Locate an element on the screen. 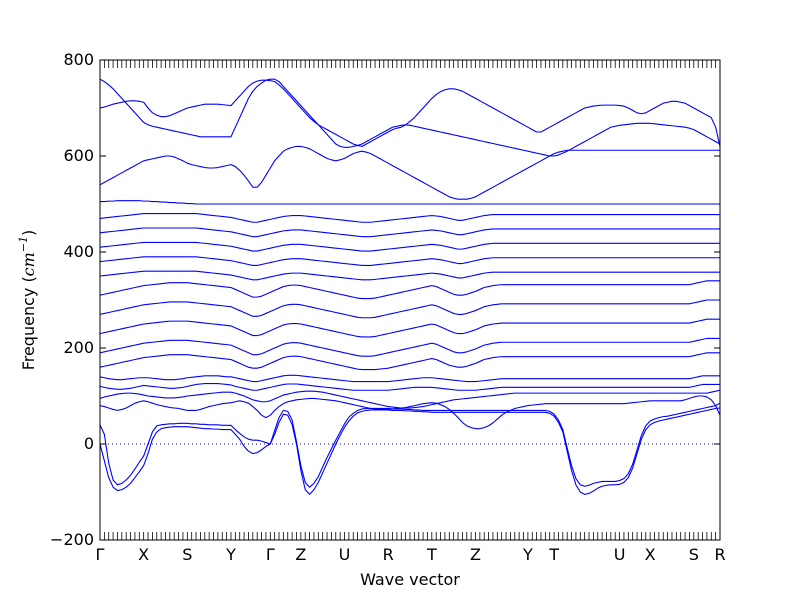  y-axis-title-unit: cm is located at coordinates (28, 264).